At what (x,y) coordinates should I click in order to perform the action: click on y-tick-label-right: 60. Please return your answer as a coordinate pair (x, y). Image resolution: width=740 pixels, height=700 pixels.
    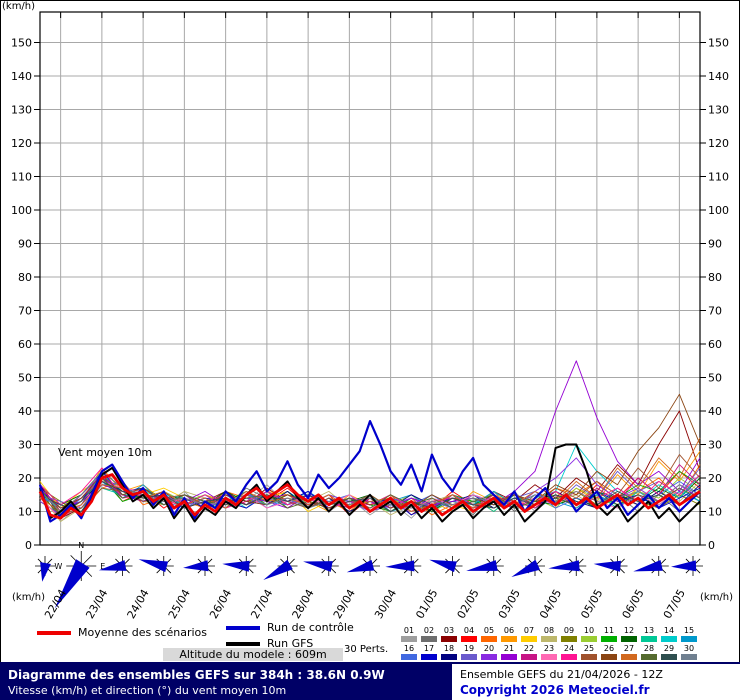
    Looking at the image, I should click on (715, 344).